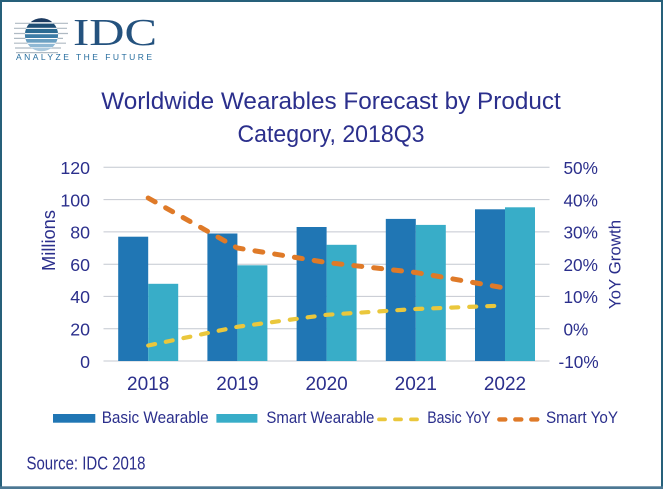  I want to click on svg-text: 80, so click(80, 233).